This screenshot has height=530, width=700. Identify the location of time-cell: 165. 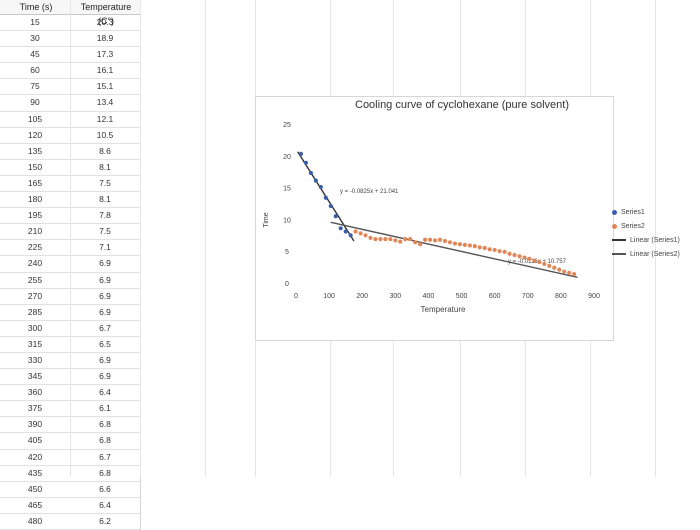
(35, 182).